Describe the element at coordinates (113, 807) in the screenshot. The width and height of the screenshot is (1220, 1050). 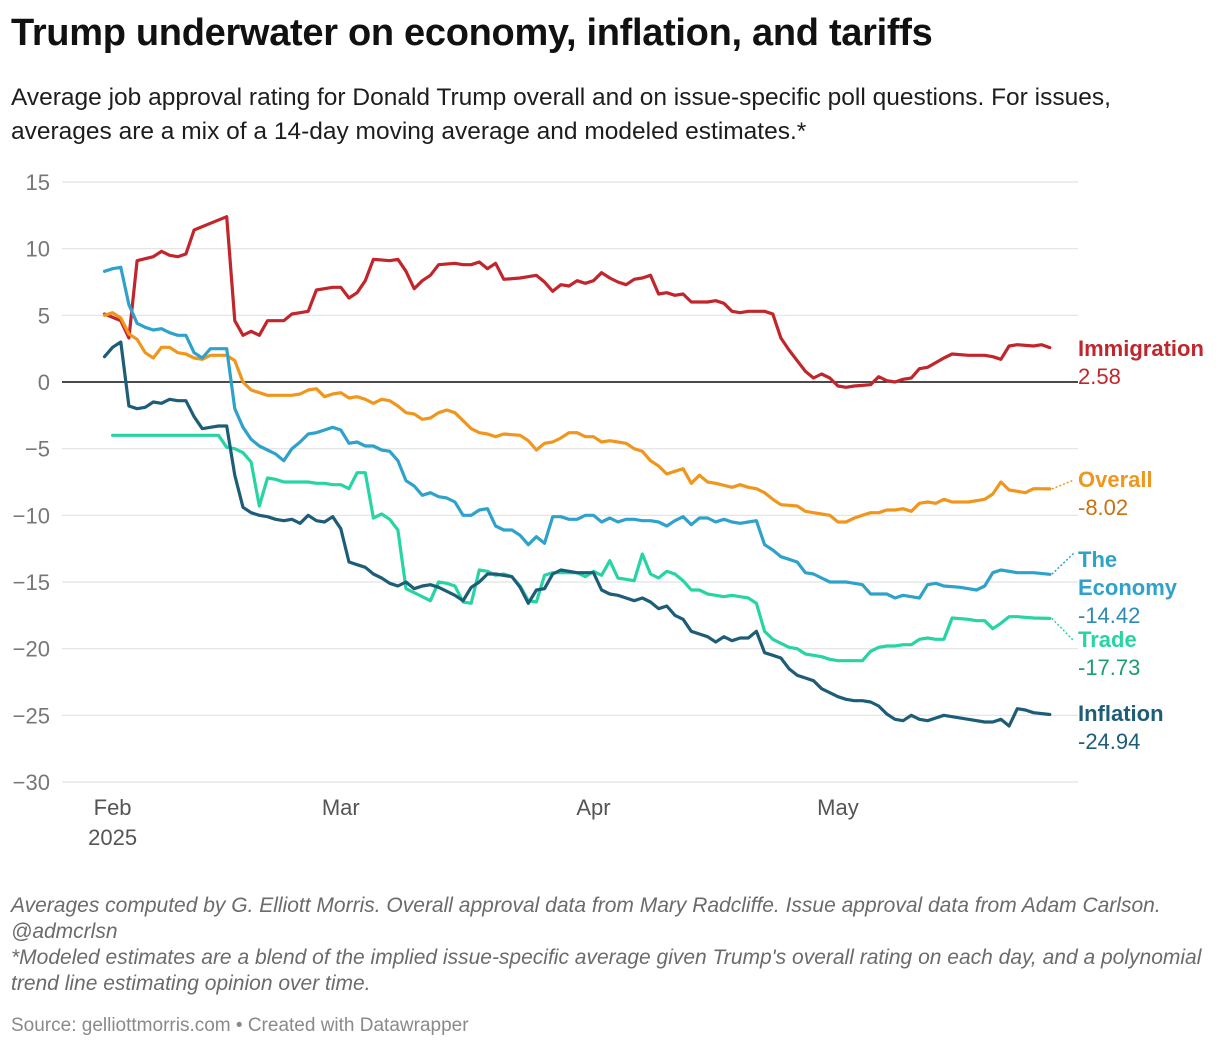
I see `x-tick-label: Feb` at that location.